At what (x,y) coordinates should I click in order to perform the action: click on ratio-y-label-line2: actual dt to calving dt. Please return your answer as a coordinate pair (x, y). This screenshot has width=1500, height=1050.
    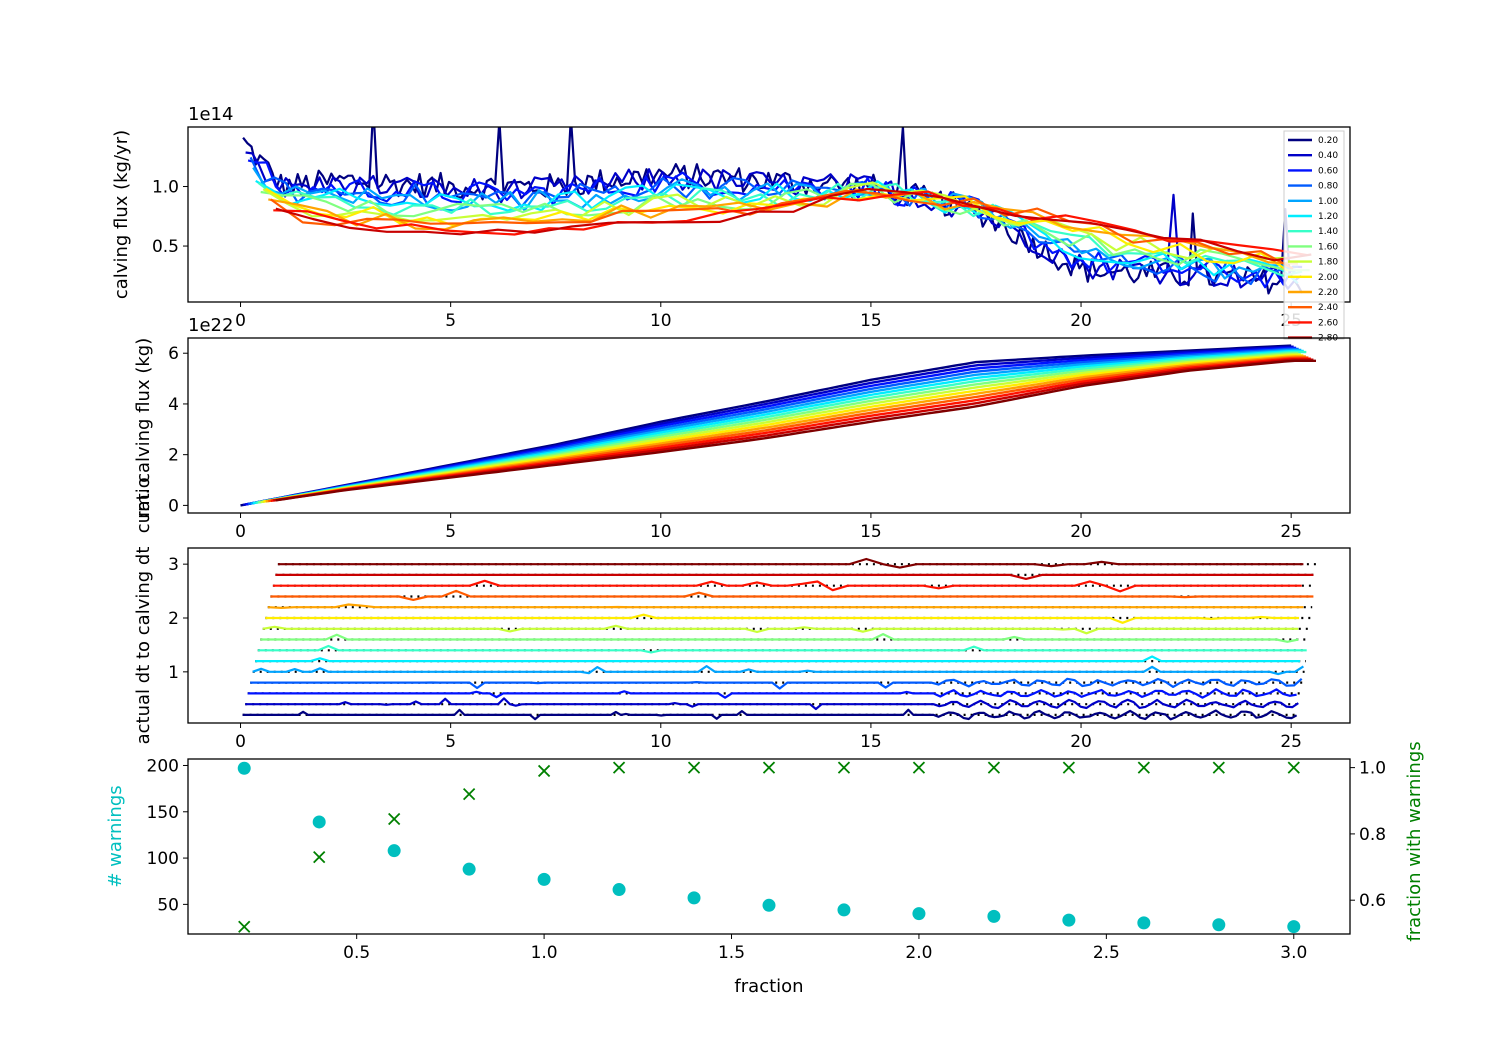
    Looking at the image, I should click on (143, 646).